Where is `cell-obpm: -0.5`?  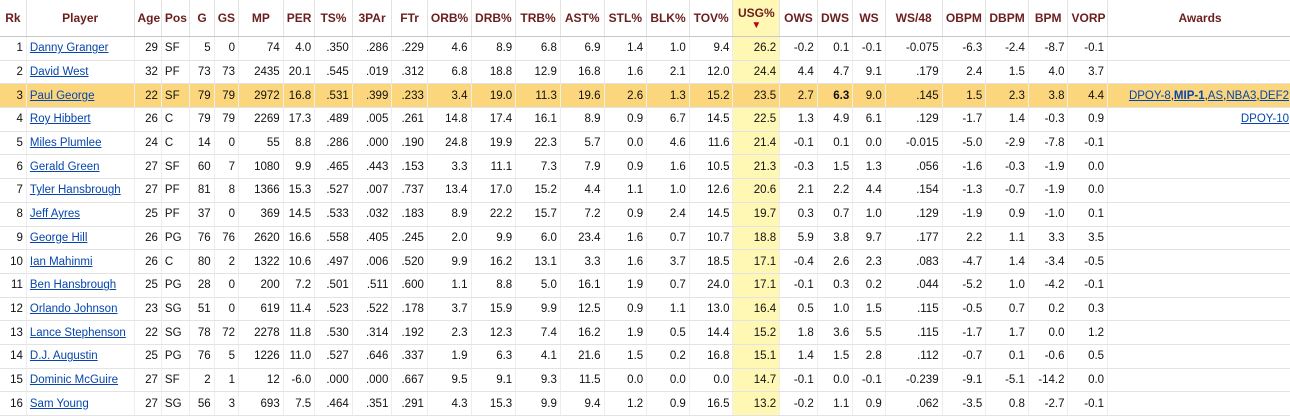
cell-obpm: -0.5 is located at coordinates (964, 309).